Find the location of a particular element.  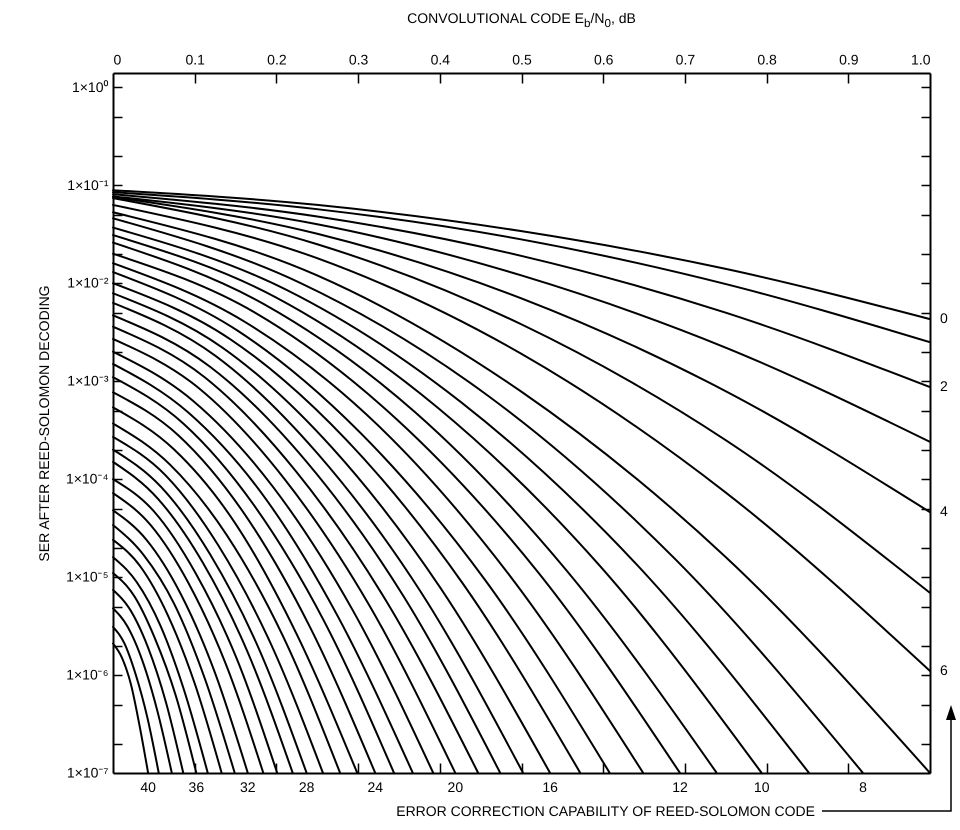

annotation: 16 is located at coordinates (550, 787).